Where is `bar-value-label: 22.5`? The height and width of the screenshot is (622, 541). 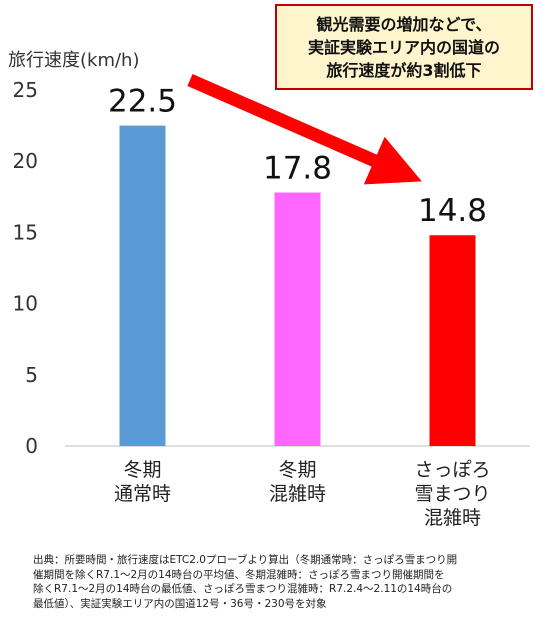 bar-value-label: 22.5 is located at coordinates (142, 102).